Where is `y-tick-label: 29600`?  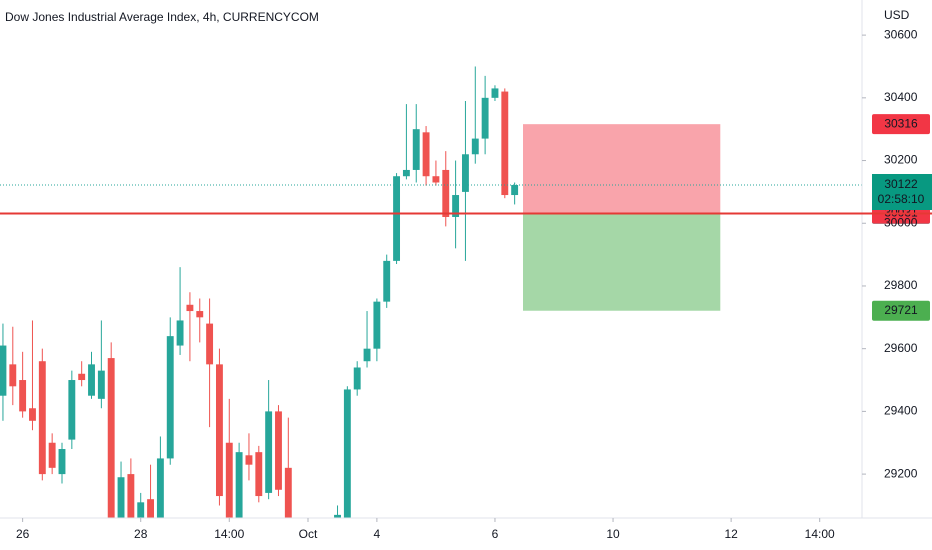
y-tick-label: 29600 is located at coordinates (901, 348).